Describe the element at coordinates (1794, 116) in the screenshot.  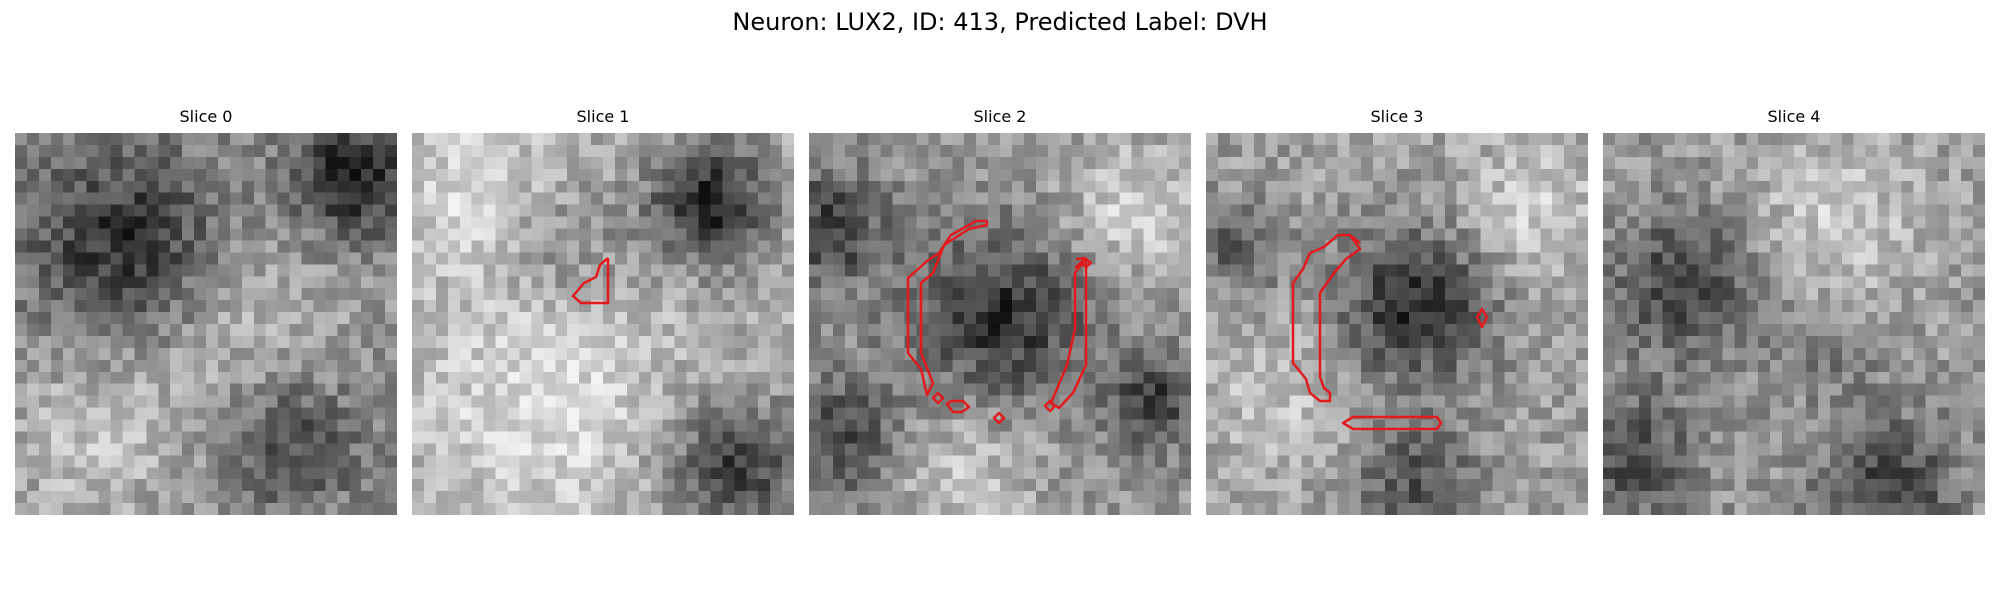
I see `slice-title: Slice 4` at that location.